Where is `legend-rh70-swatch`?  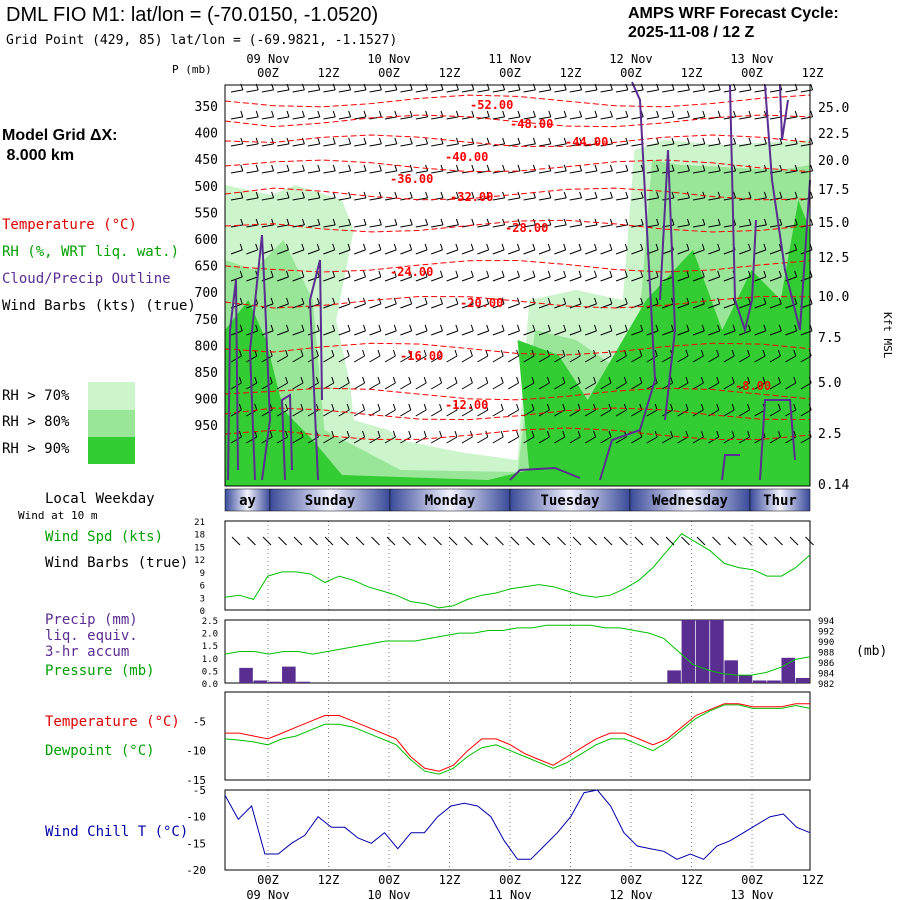
legend-rh70-swatch is located at coordinates (111, 396).